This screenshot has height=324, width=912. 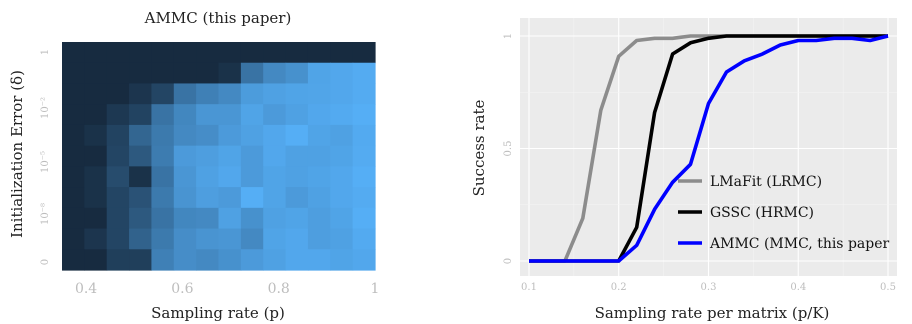 I want to click on heatmap-x-label: Sampling rate (p), so click(x=218, y=313).